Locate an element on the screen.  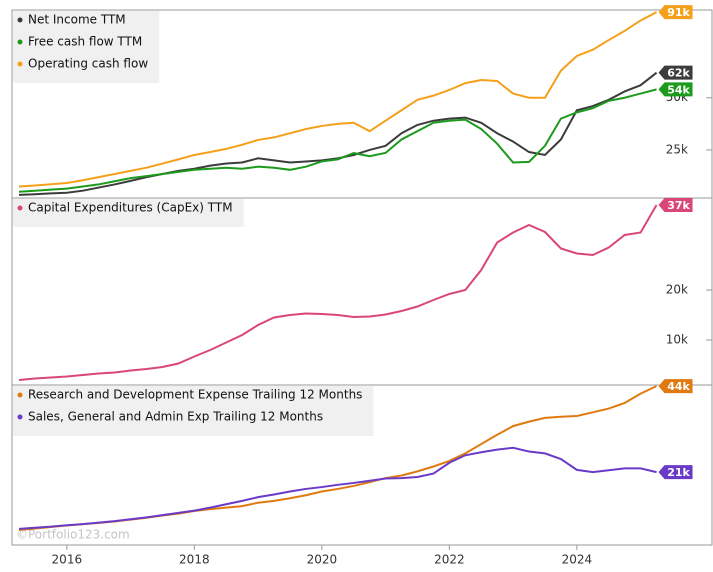
end-label: 91k is located at coordinates (678, 12).